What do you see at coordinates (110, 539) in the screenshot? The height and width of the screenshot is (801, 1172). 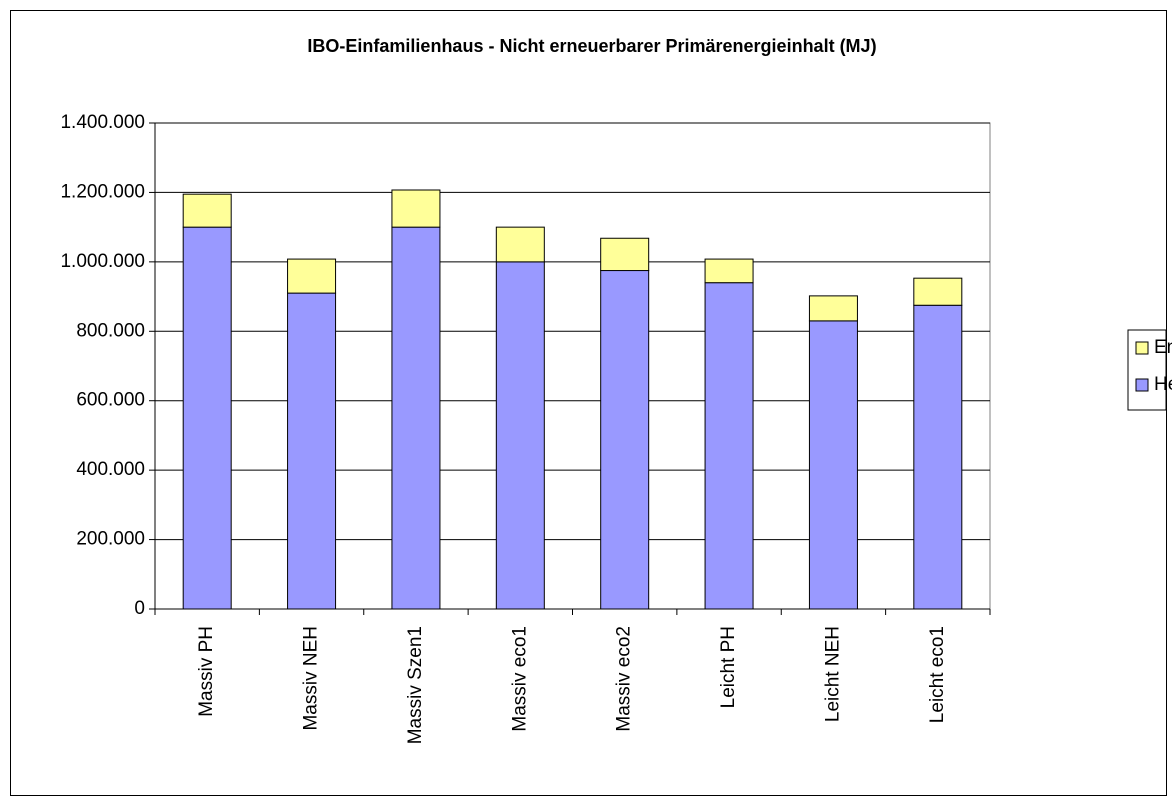 I see `y-tick-label: 200.000` at bounding box center [110, 539].